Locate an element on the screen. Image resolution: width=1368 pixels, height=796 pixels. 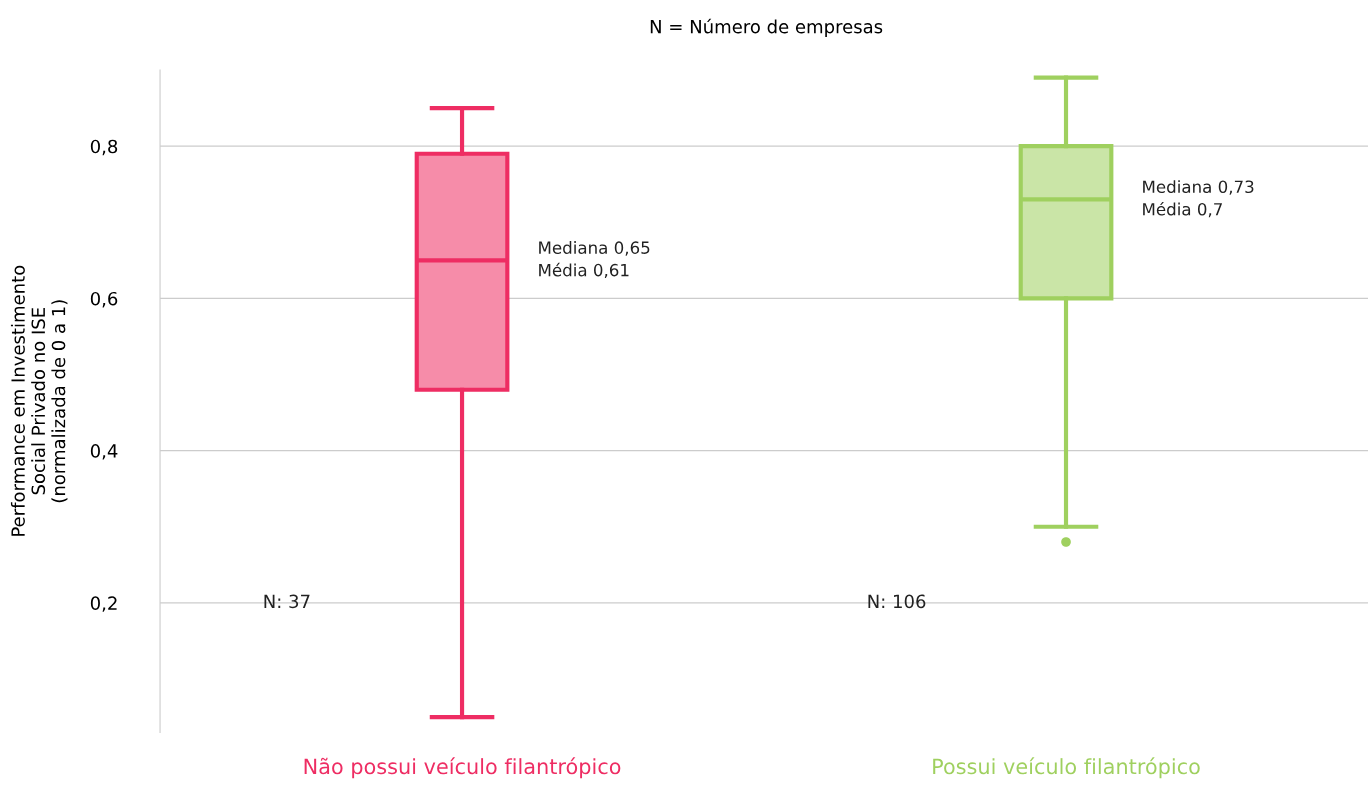
y-axis-title: Performance em Investimento Social Privado no ISE (normalizada de 0 a 1) is located at coordinates (39, 400).